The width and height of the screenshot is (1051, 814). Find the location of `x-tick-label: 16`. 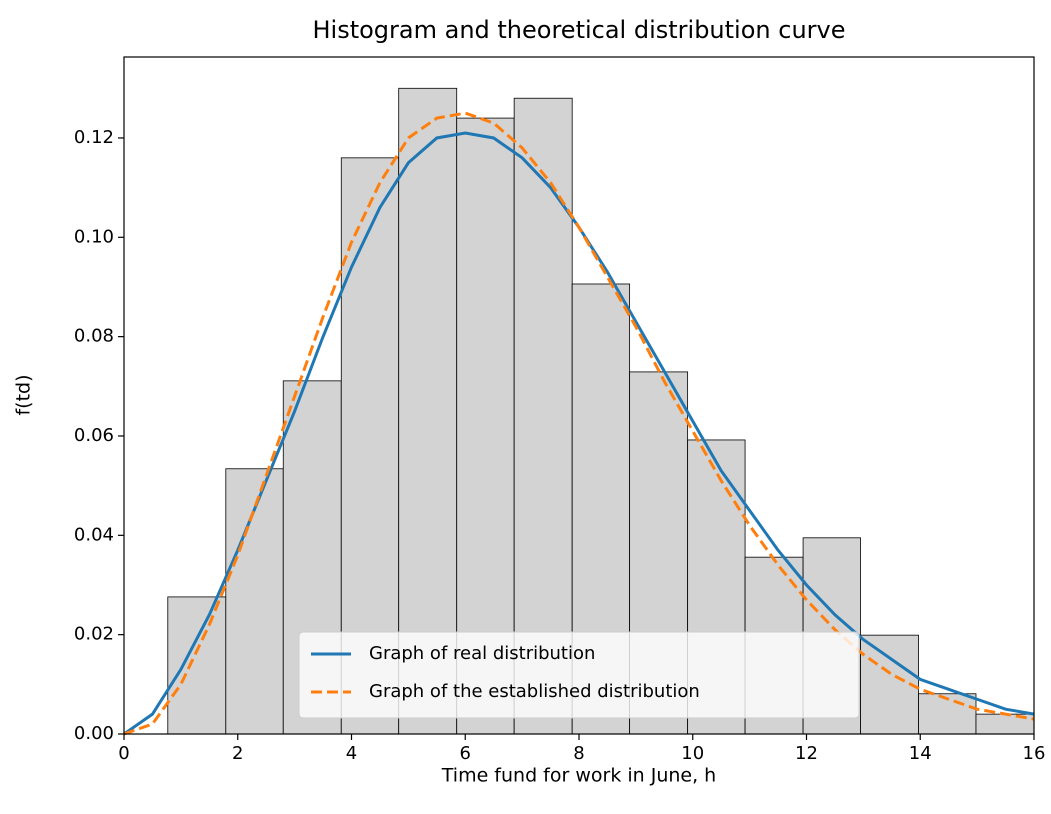

x-tick-label: 16 is located at coordinates (1034, 753).